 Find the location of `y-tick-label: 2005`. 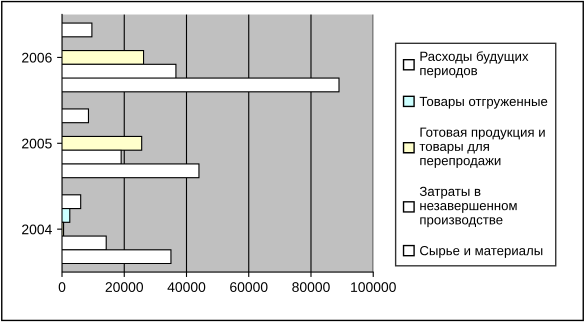

y-tick-label: 2005 is located at coordinates (37, 143).